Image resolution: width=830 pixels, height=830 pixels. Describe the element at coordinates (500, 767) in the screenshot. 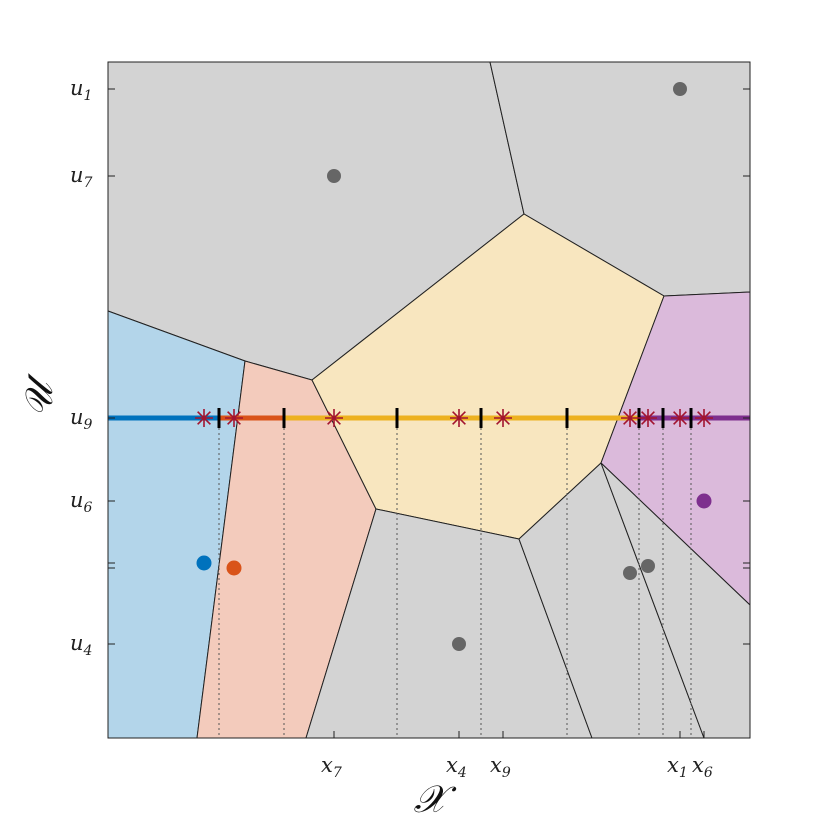

I see `x-tick-label: x9` at that location.